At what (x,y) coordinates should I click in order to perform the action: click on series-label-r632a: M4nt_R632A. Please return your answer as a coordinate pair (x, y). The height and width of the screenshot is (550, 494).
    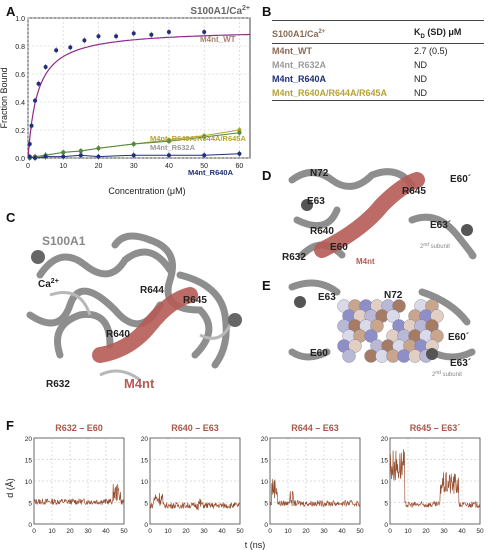
    Looking at the image, I should click on (173, 147).